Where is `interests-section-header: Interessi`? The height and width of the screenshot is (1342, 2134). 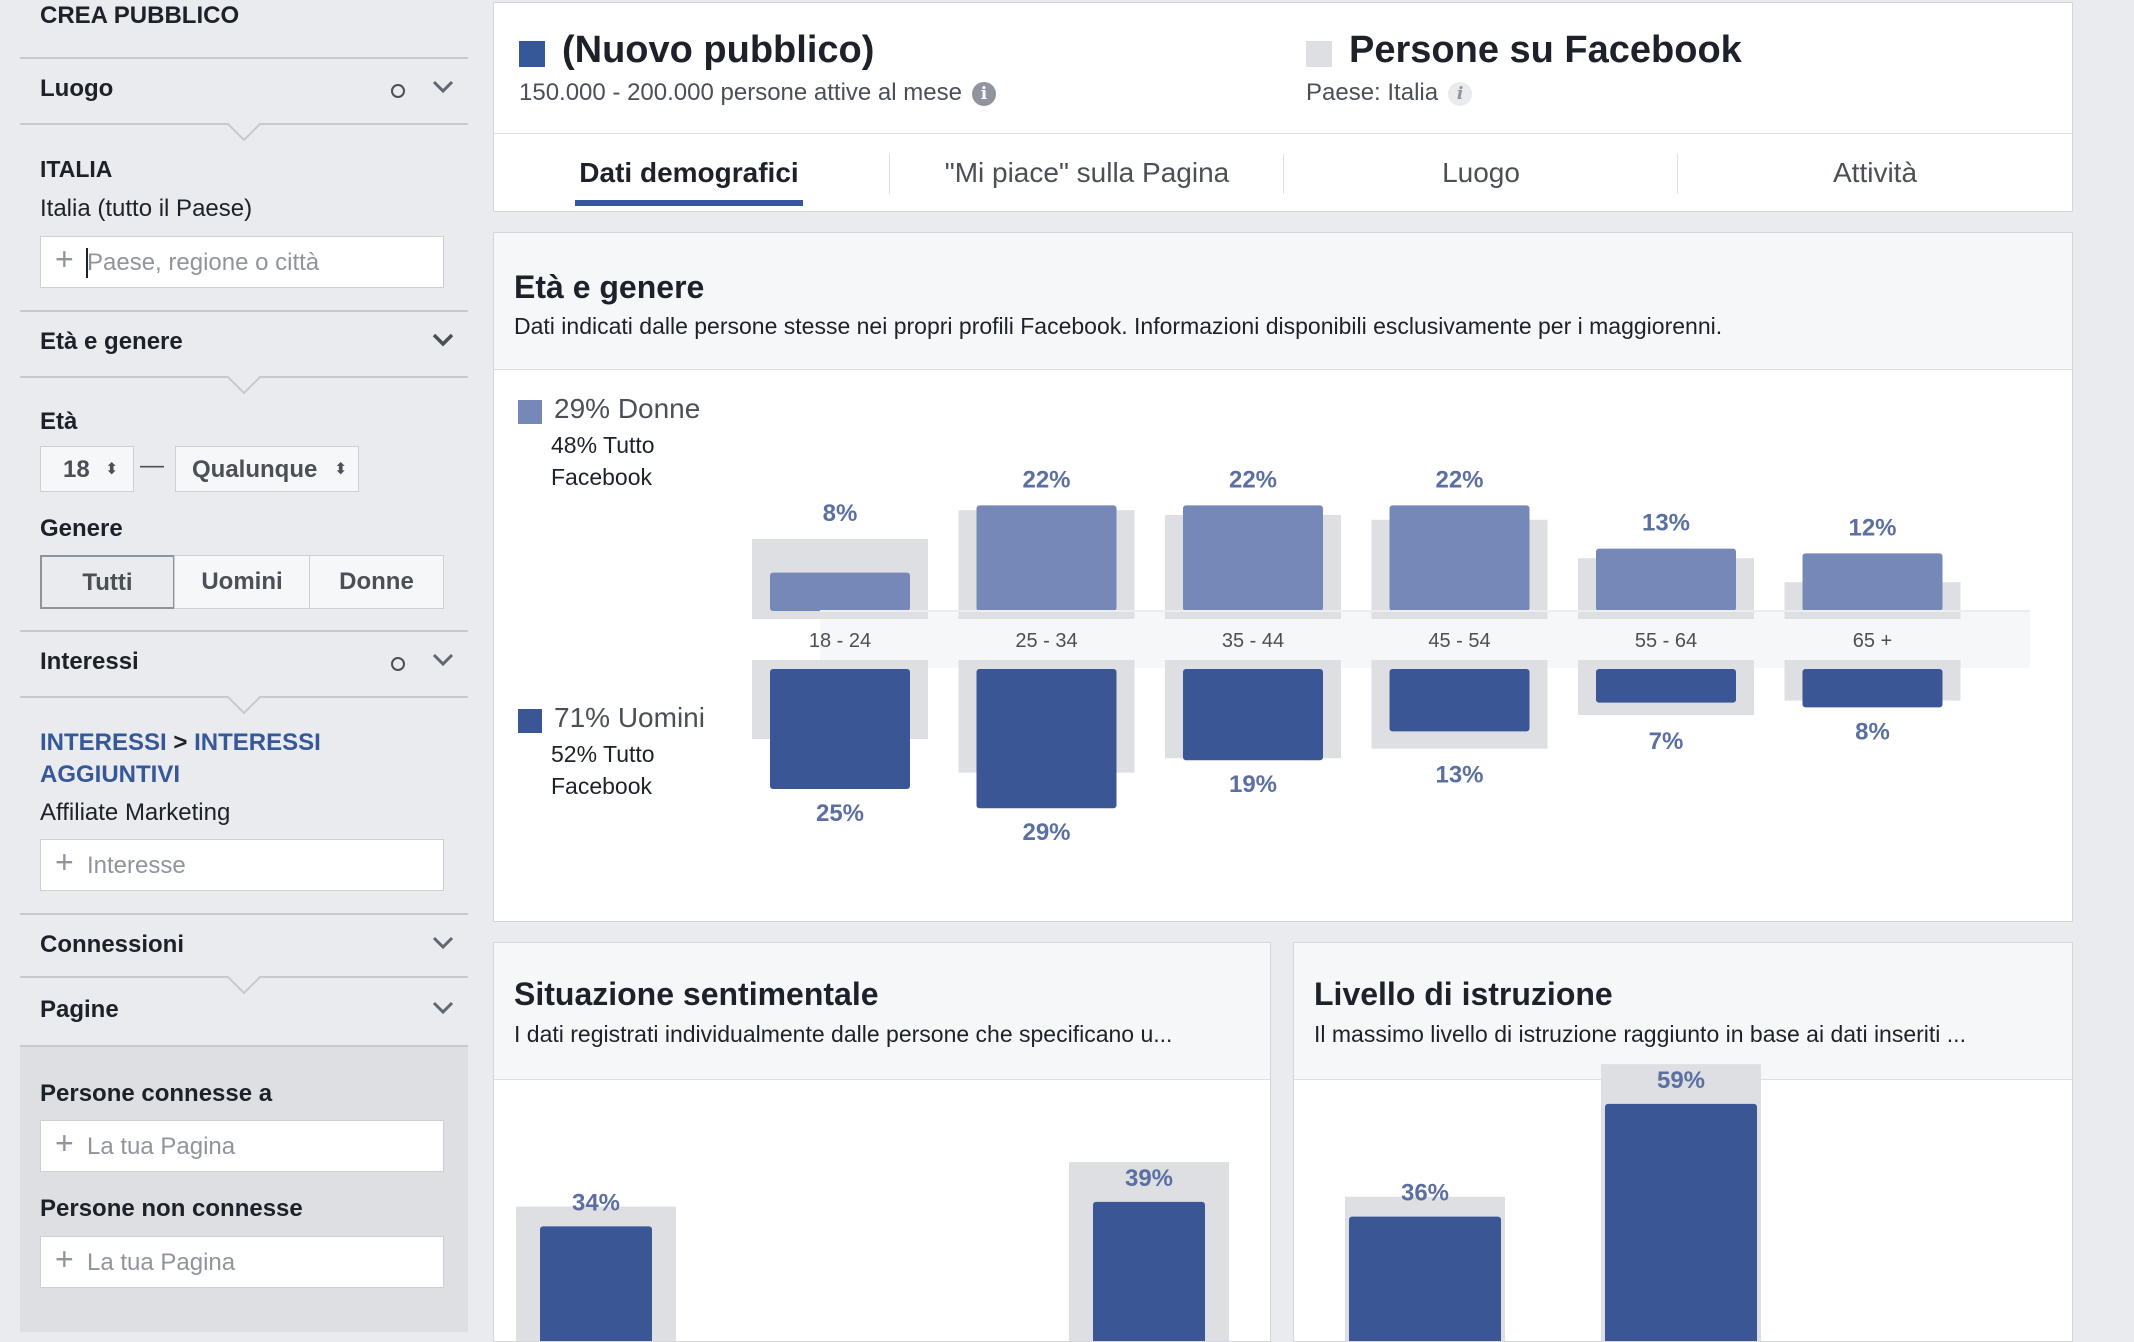 interests-section-header: Interessi is located at coordinates (244, 662).